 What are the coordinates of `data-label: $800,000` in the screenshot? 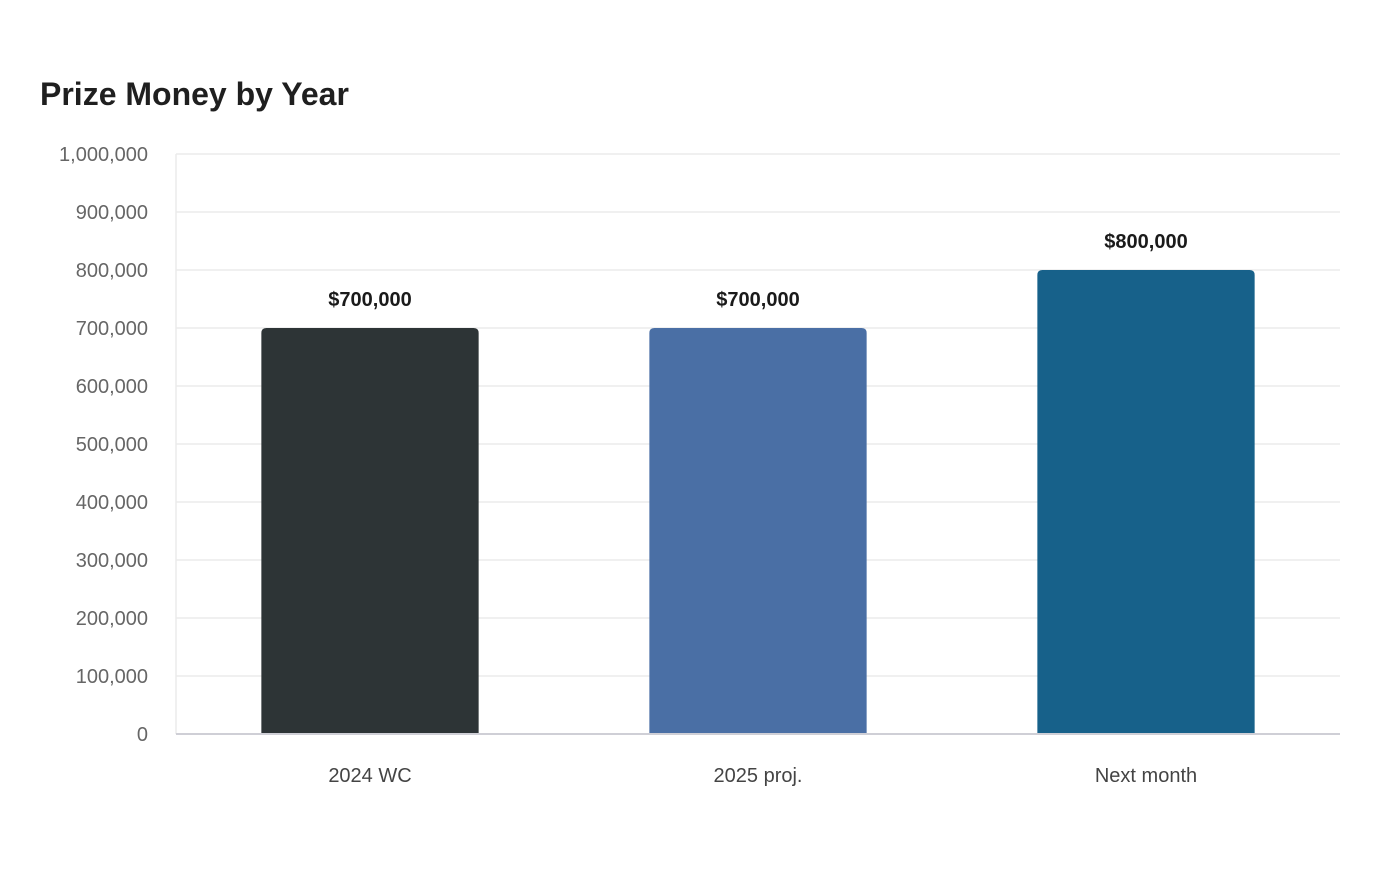 It's located at (1145, 242).